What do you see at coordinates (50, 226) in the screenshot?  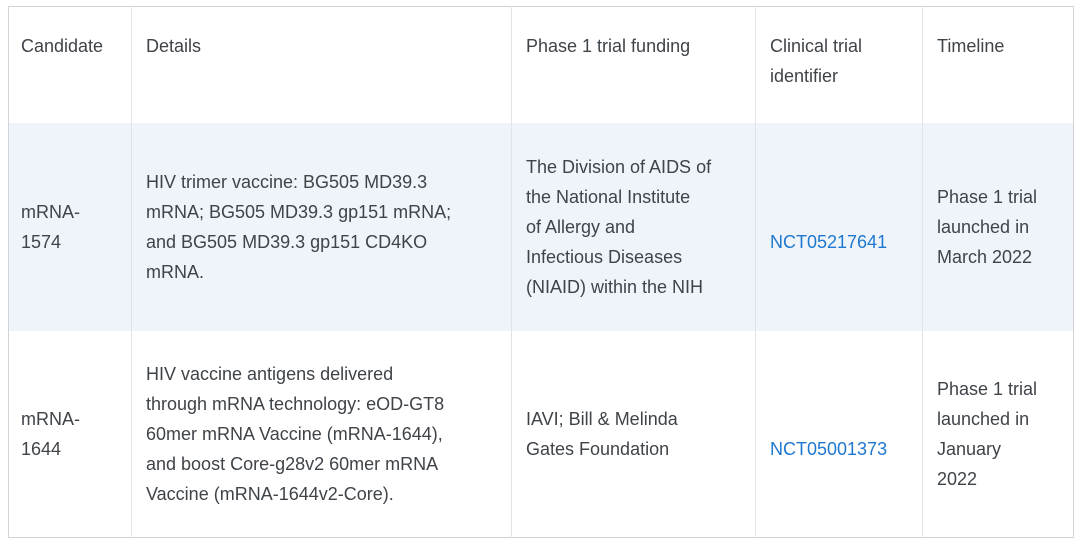 I see `candidate-cell: mRNA-1574` at bounding box center [50, 226].